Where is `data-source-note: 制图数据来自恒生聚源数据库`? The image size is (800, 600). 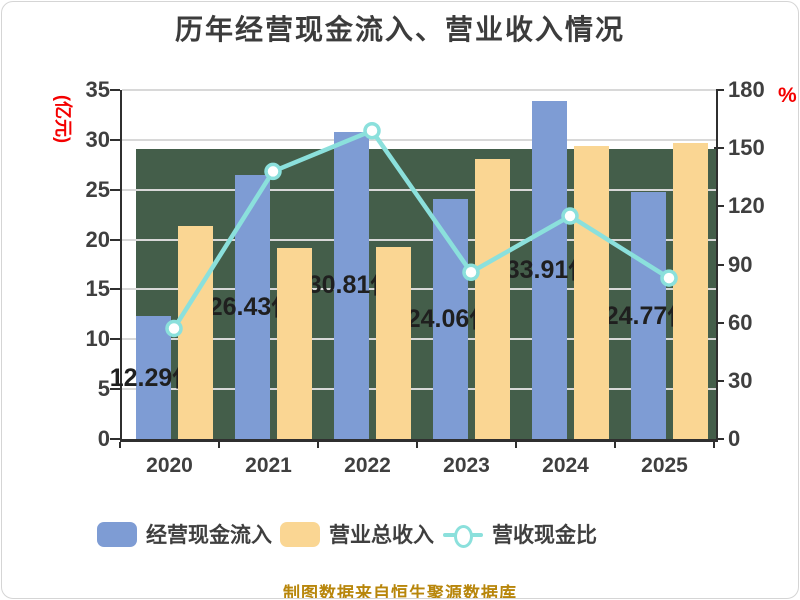
data-source-note: 制图数据来自恒生聚源数据库 is located at coordinates (400, 591).